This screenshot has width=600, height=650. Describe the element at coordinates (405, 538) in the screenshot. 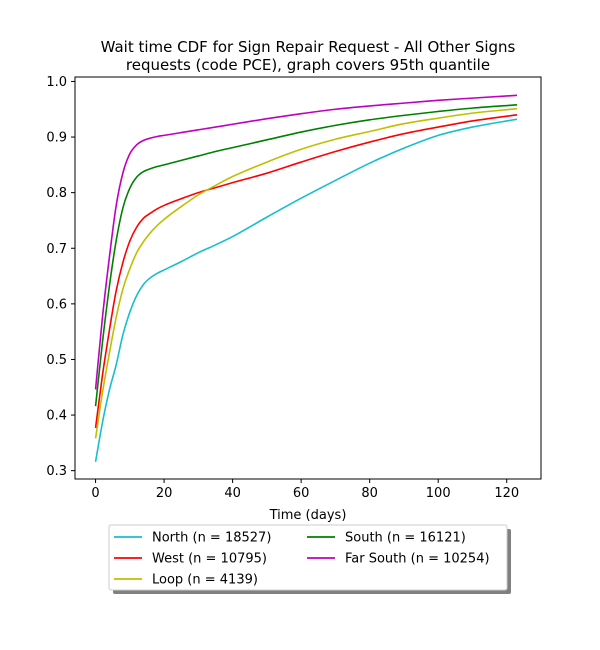

I see `legend-label: South (n = 16121)` at that location.